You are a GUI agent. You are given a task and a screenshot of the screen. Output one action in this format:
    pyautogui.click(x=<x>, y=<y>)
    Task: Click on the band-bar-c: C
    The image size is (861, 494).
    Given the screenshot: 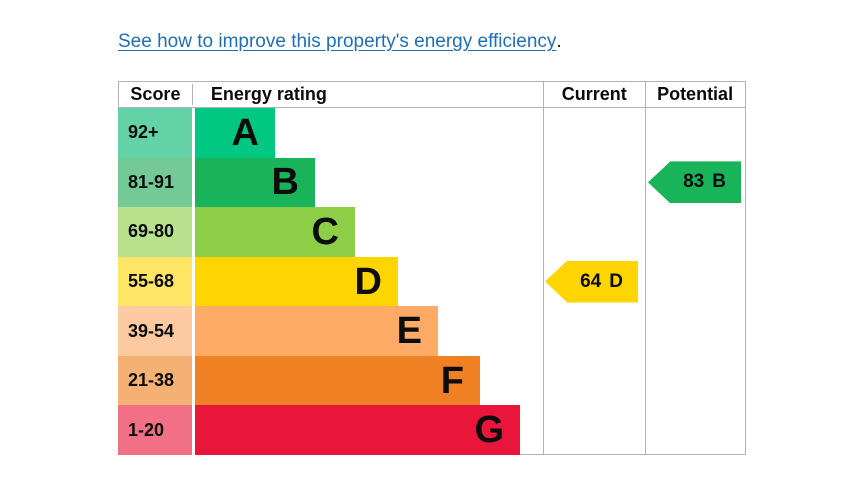 What is the action you would take?
    pyautogui.click(x=275, y=232)
    